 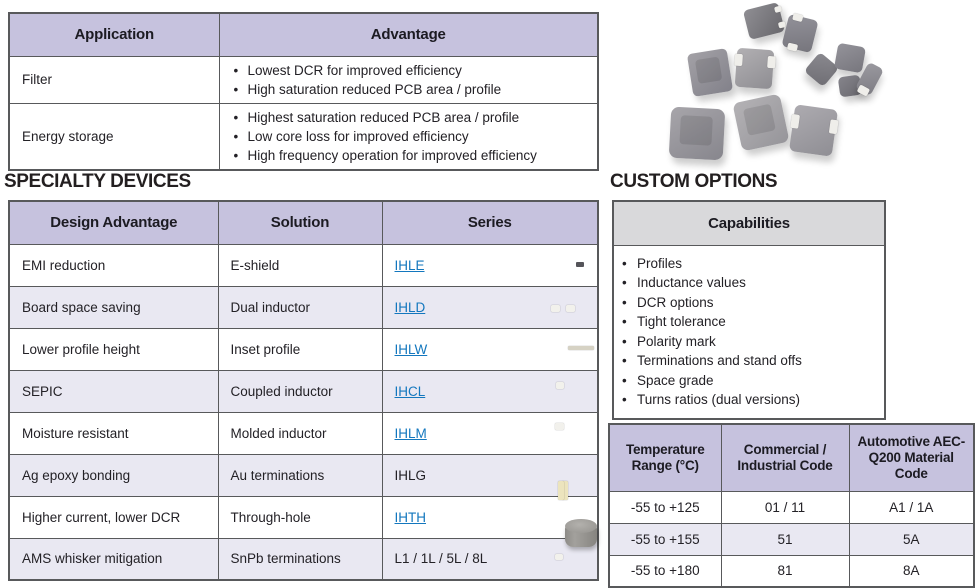 I want to click on capabilities-header: Capabilities, so click(x=749, y=223).